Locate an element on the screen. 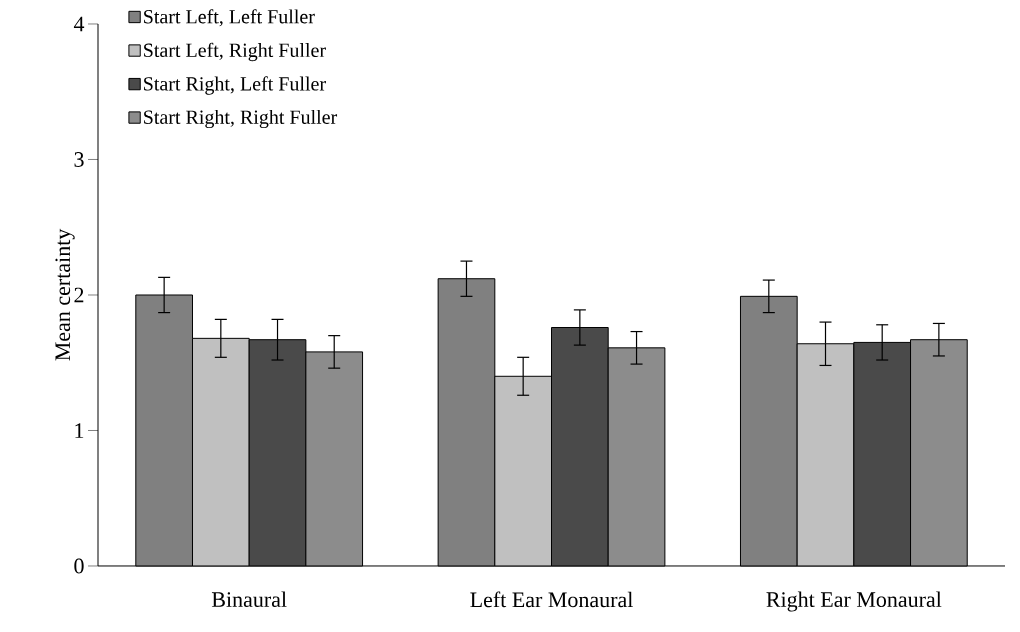 This screenshot has width=1020, height=632. x-tick-label: Binaural is located at coordinates (249, 599).